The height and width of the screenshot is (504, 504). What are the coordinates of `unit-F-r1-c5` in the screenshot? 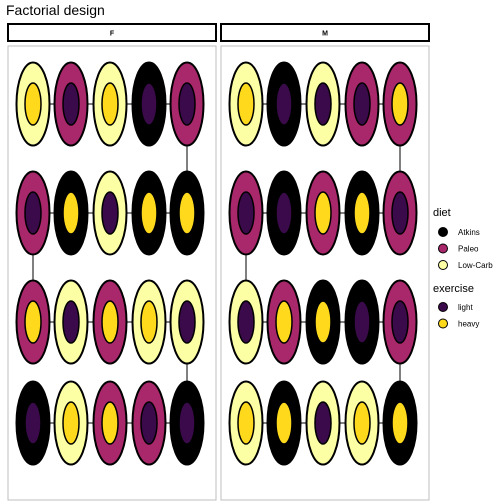 It's located at (187, 104).